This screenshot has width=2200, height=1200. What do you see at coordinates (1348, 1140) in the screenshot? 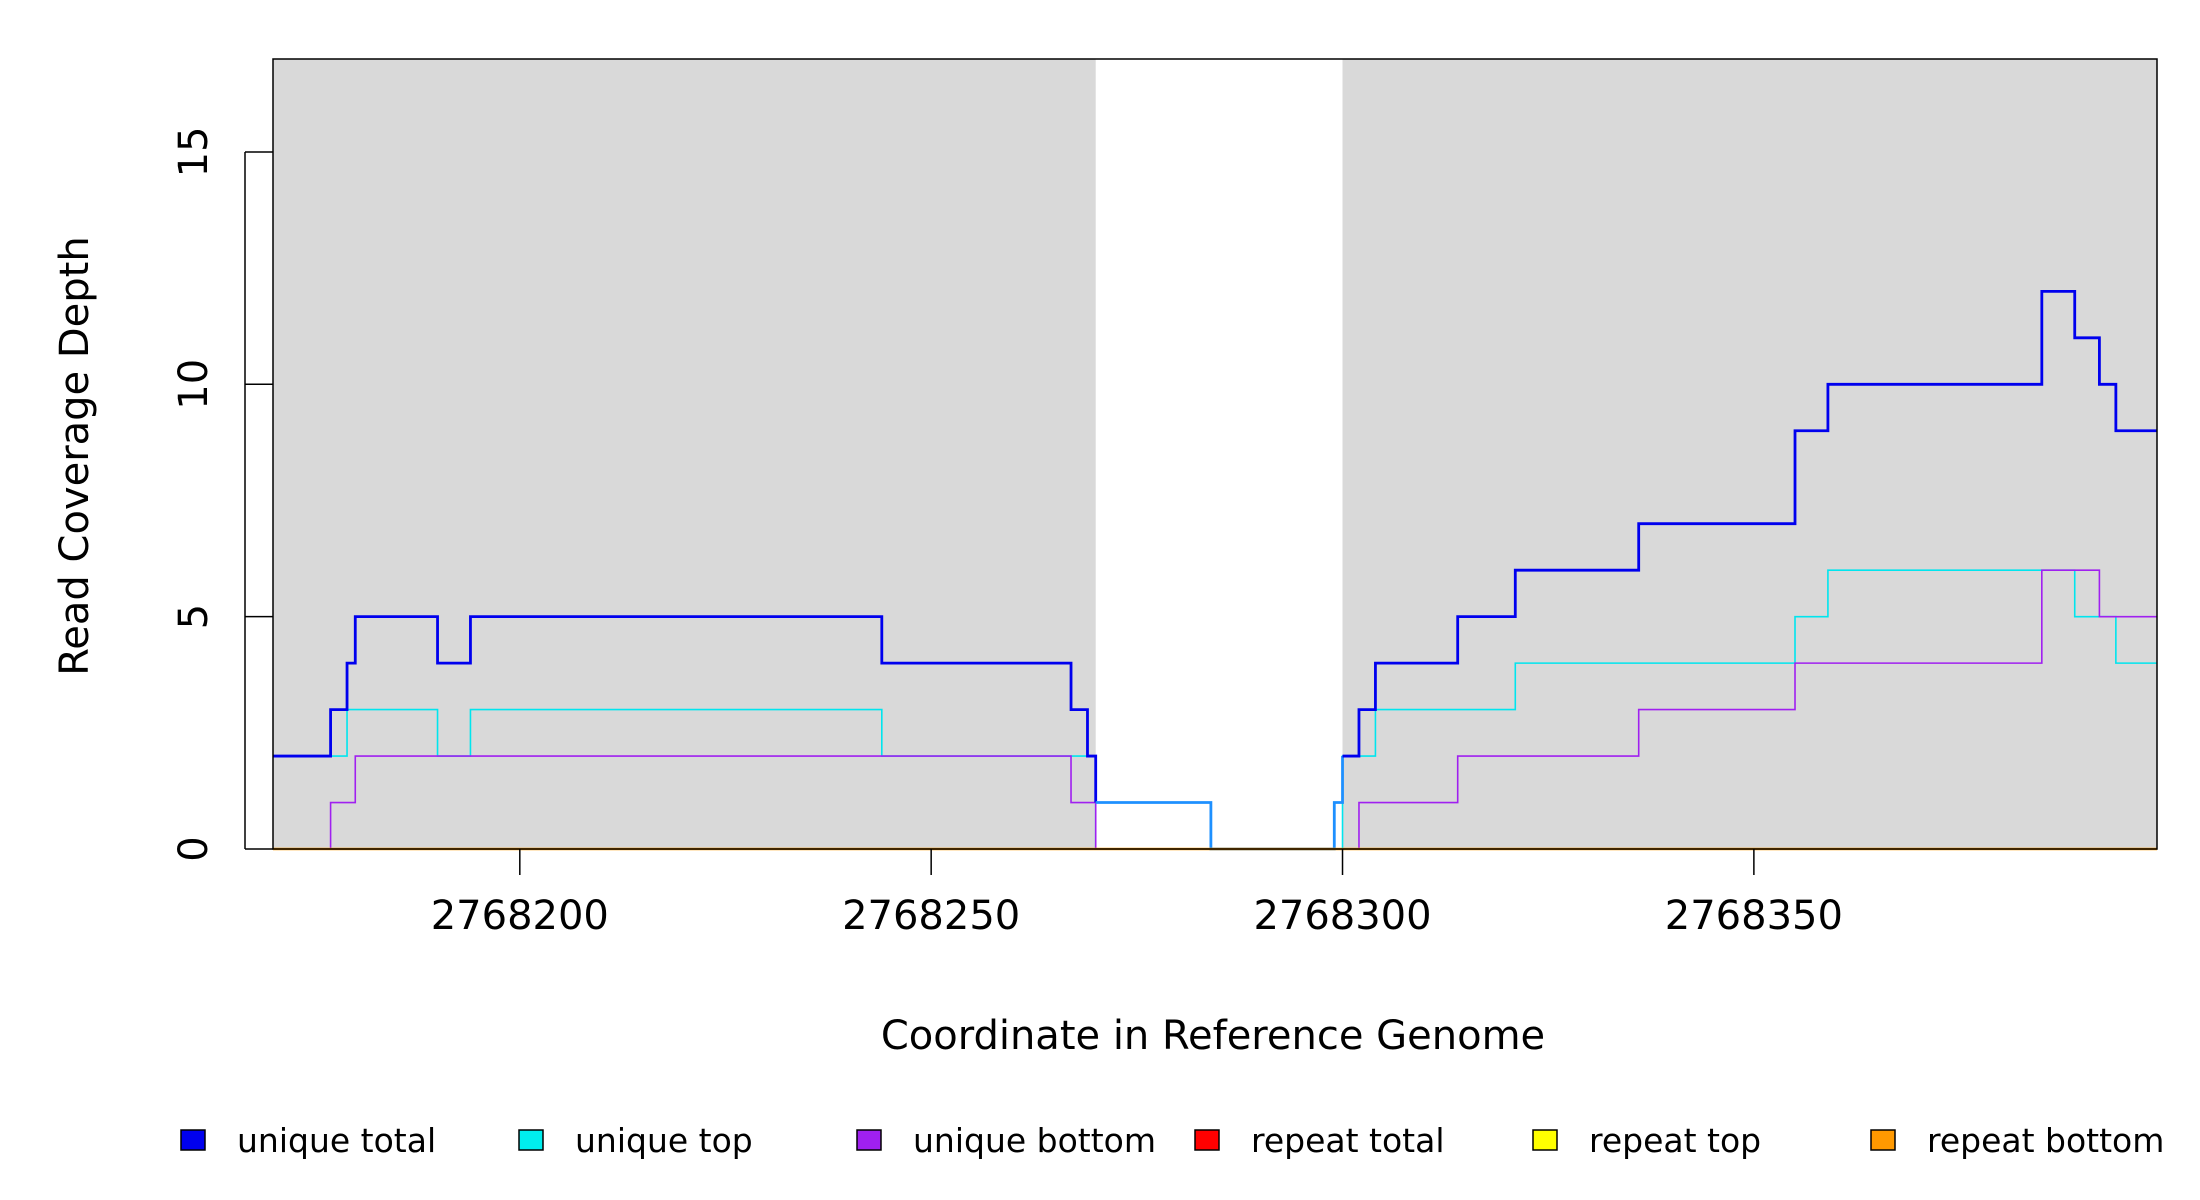
I see `legend-label: repeat total` at bounding box center [1348, 1140].